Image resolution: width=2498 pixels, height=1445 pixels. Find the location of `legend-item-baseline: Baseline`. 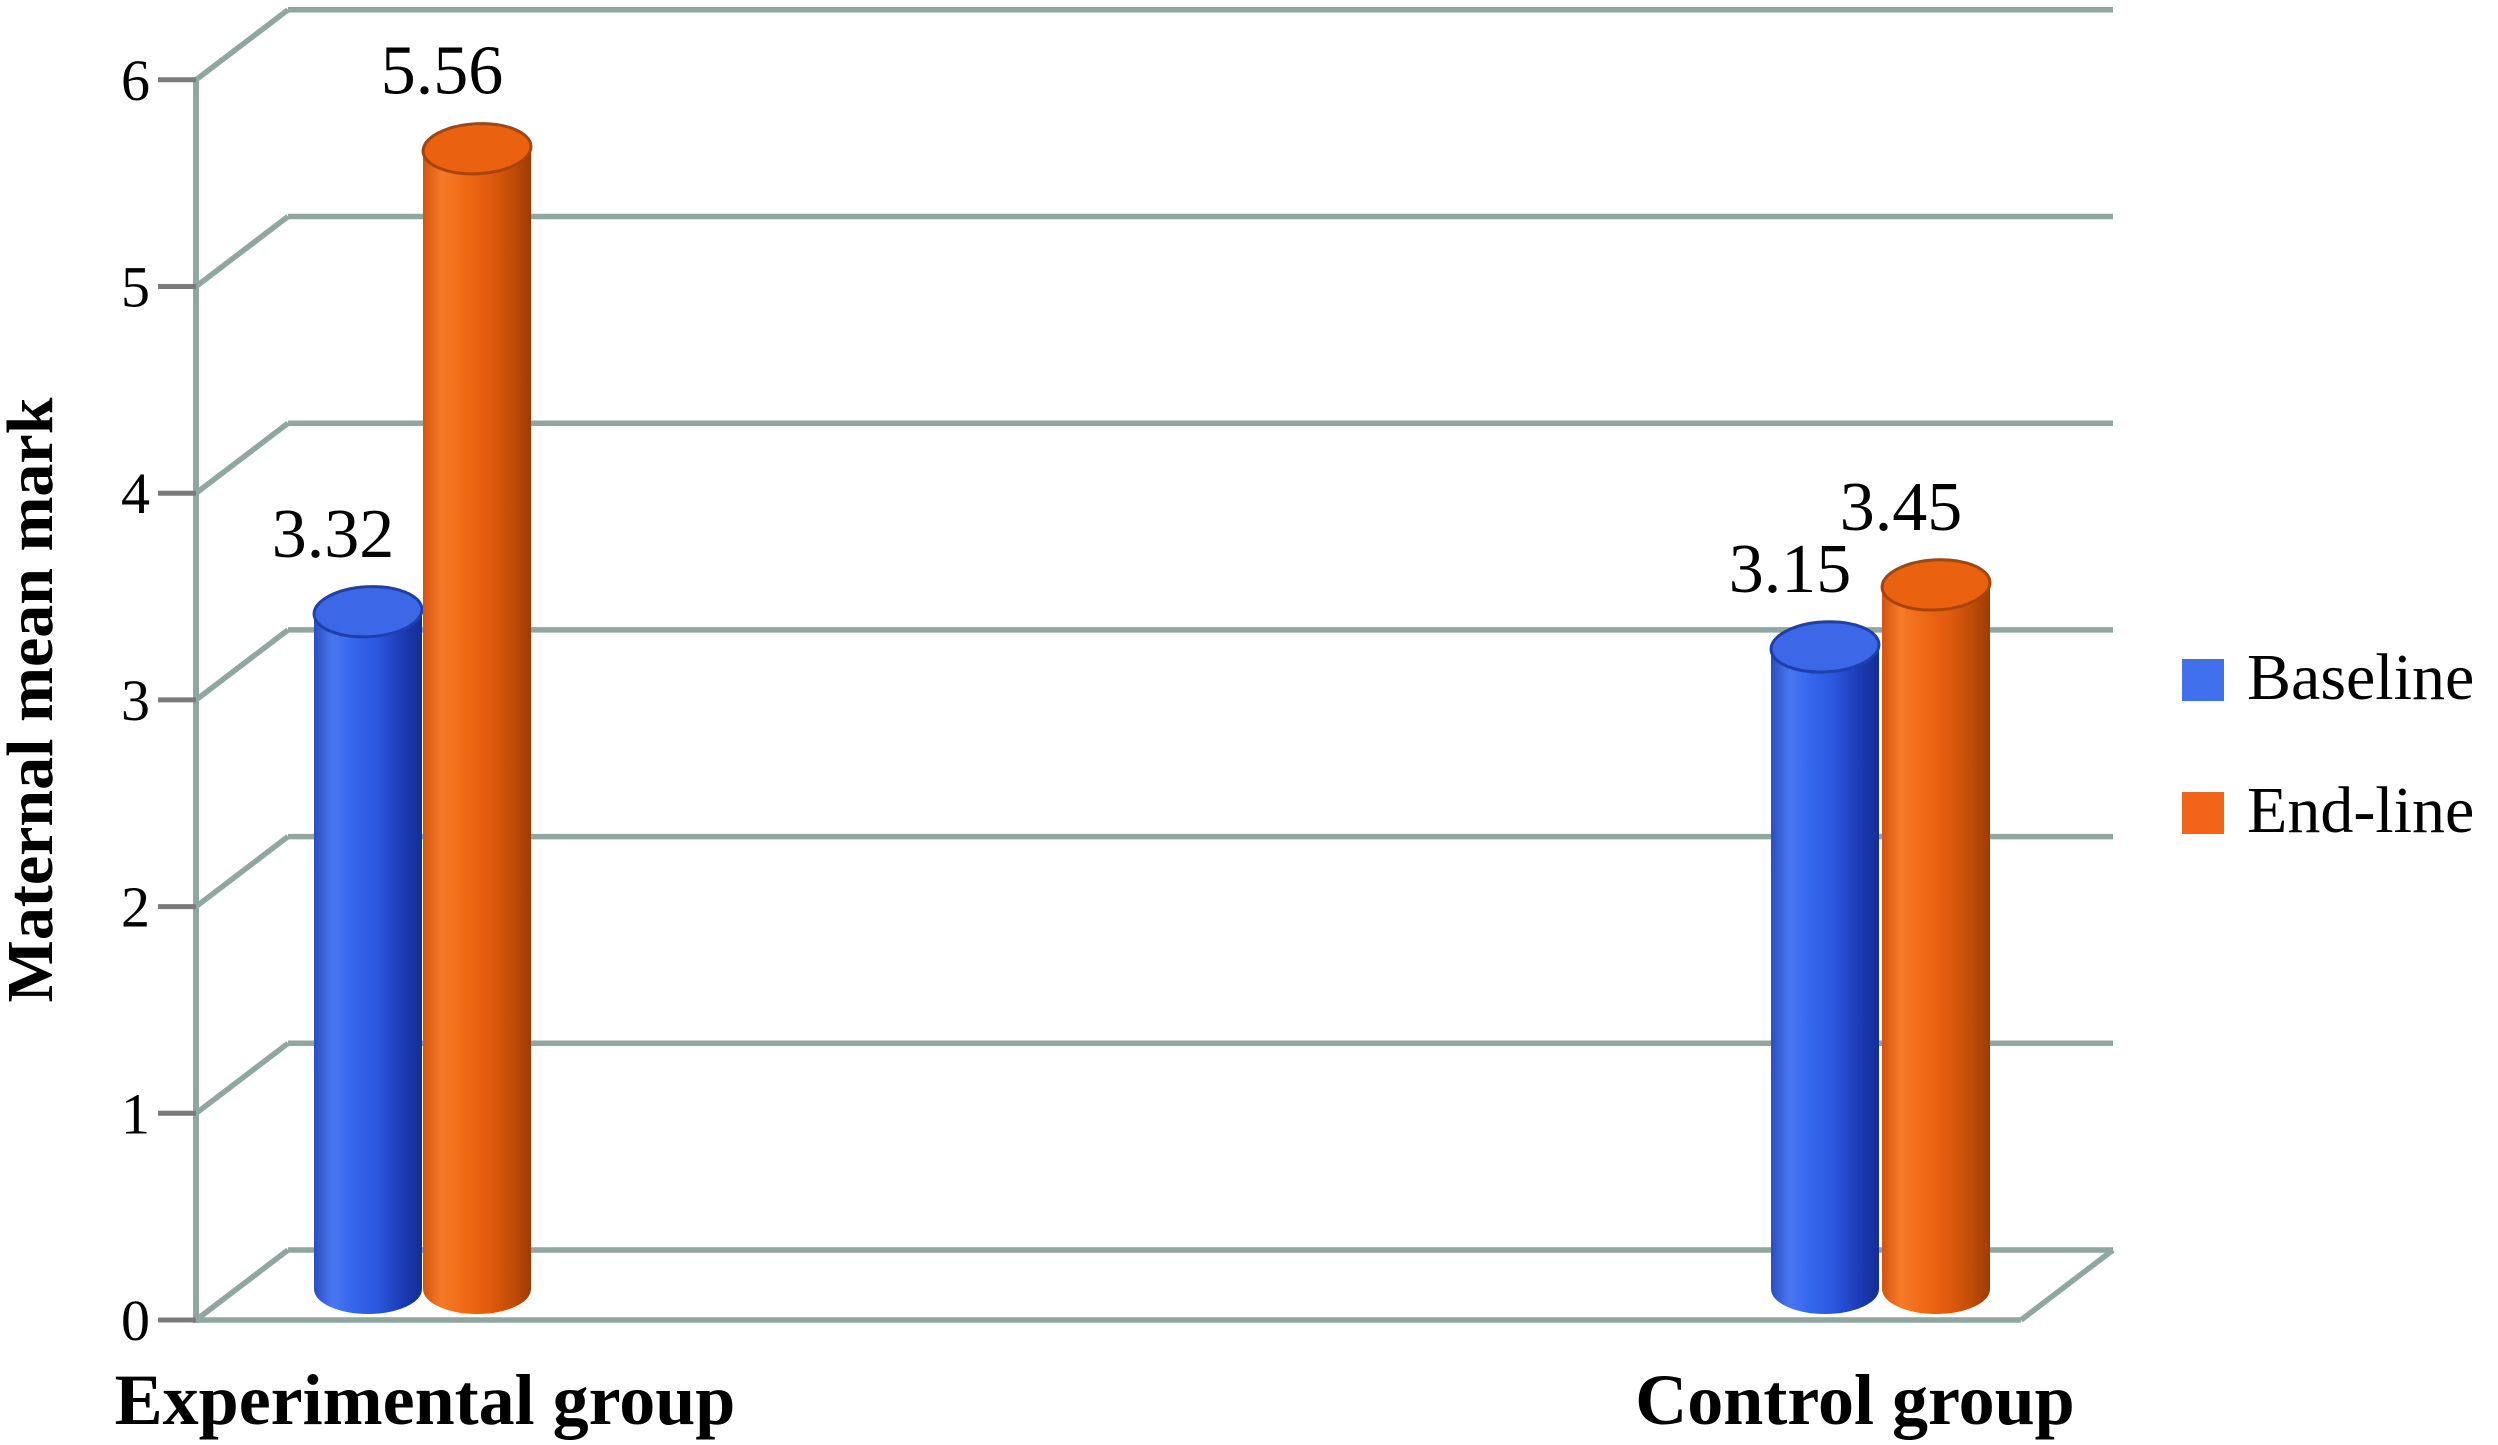

legend-item-baseline: Baseline is located at coordinates (2328, 677).